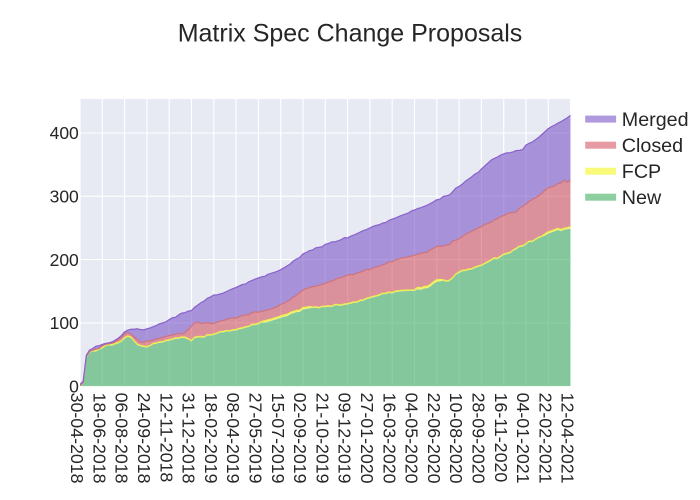 The image size is (700, 500). What do you see at coordinates (322, 438) in the screenshot?
I see `svg-text: 21-10-2019` at bounding box center [322, 438].